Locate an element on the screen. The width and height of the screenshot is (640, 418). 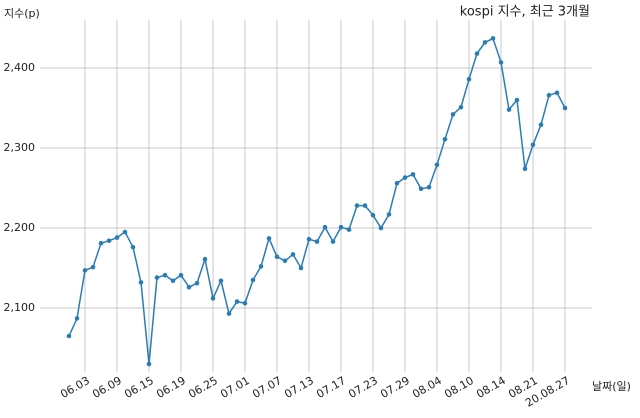
x-tick-label: 07.29 is located at coordinates (395, 387).